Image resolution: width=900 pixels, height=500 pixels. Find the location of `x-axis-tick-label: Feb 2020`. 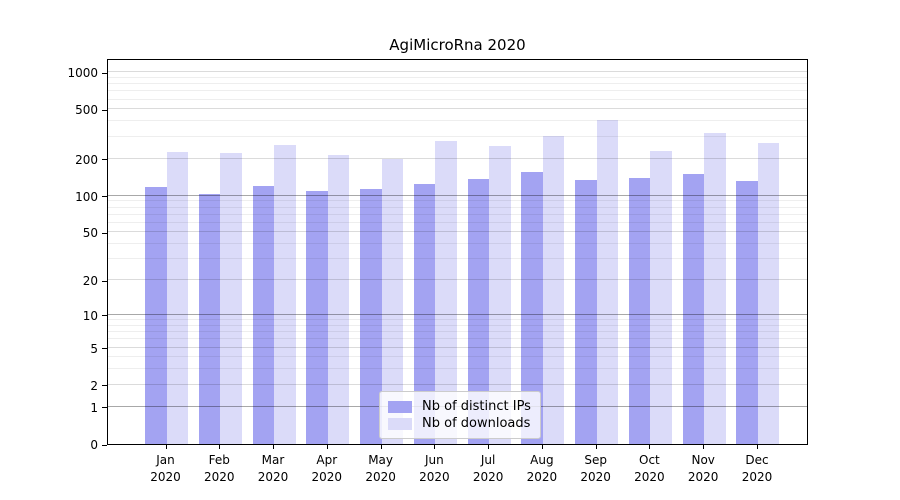

x-axis-tick-label: Feb 2020 is located at coordinates (219, 468).